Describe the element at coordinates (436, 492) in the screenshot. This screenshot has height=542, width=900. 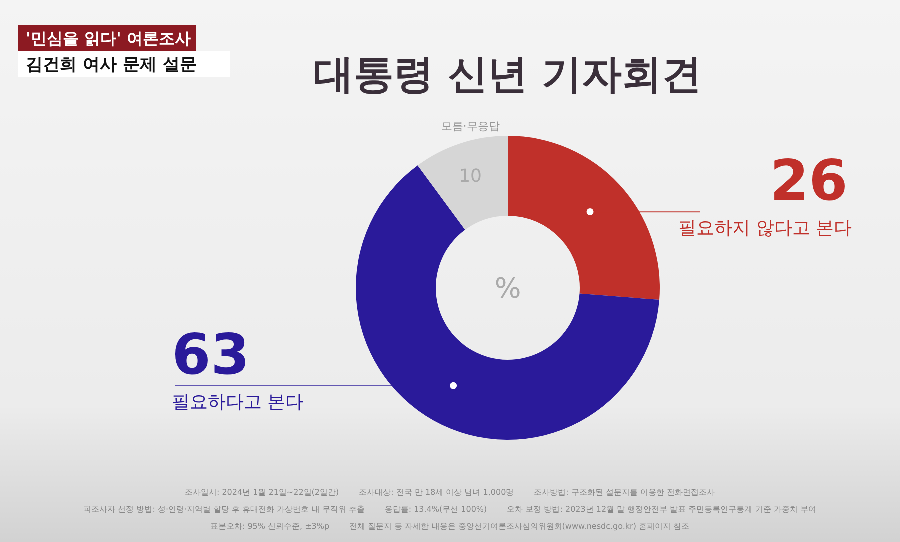
I see `text: 조사대상: 전국 만 18세 이상 남녀 1,000명` at that location.